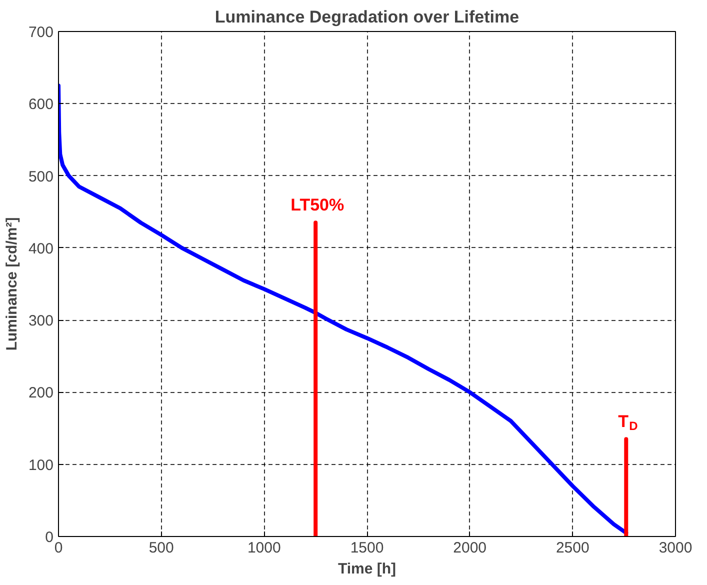 The image size is (707, 585). I want to click on x-tick-label: 1000, so click(264, 548).